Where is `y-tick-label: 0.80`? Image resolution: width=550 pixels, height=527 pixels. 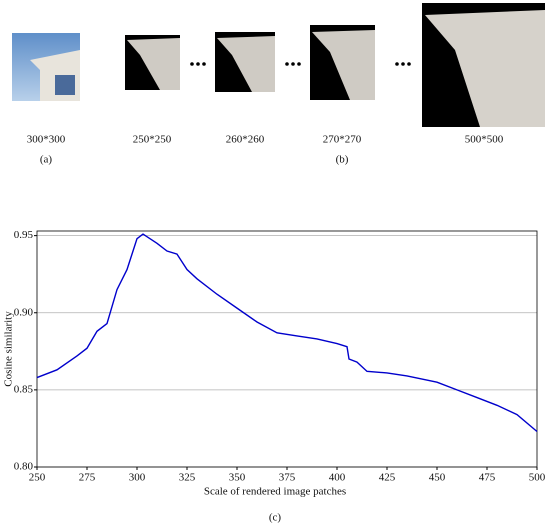 y-tick-label: 0.80 is located at coordinates (24, 467).